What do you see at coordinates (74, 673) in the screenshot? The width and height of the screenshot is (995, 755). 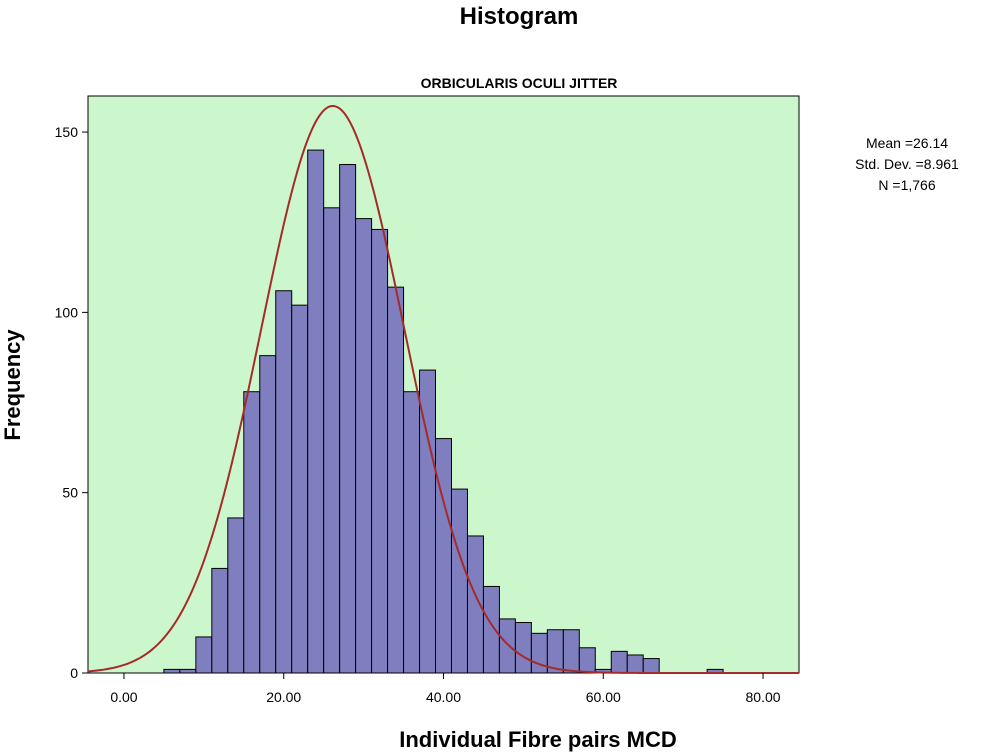 I see `y-tick-label: 0` at bounding box center [74, 673].